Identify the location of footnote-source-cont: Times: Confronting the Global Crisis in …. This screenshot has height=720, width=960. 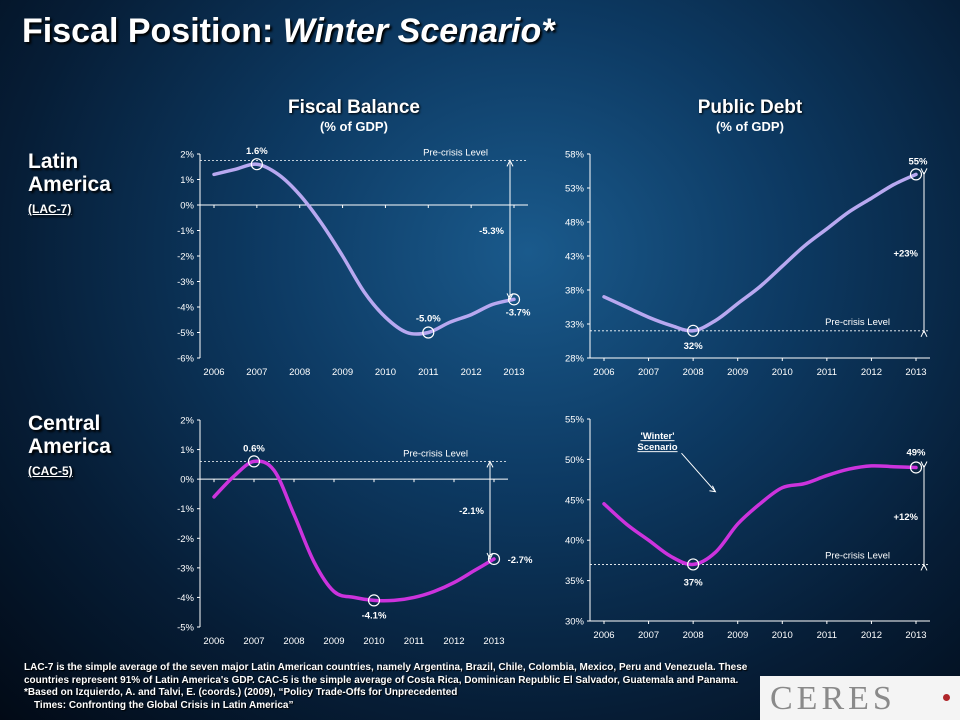
(164, 705).